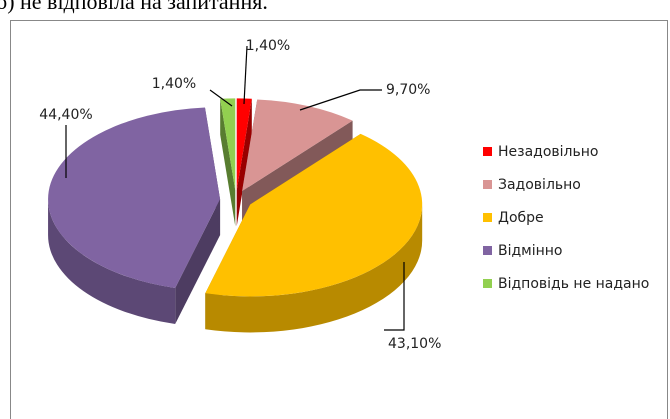  What do you see at coordinates (539, 185) in the screenshot?
I see `legend-label: Задовільно` at bounding box center [539, 185].